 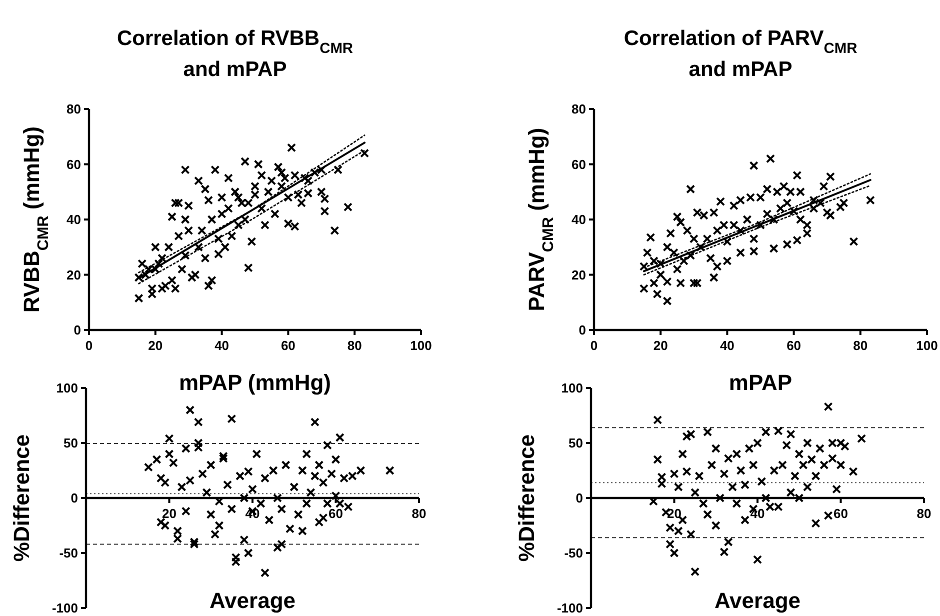 What do you see at coordinates (235, 54) in the screenshot?
I see `chart-title: Correlation of RVBB$_{CMR}$ and mPAP` at bounding box center [235, 54].